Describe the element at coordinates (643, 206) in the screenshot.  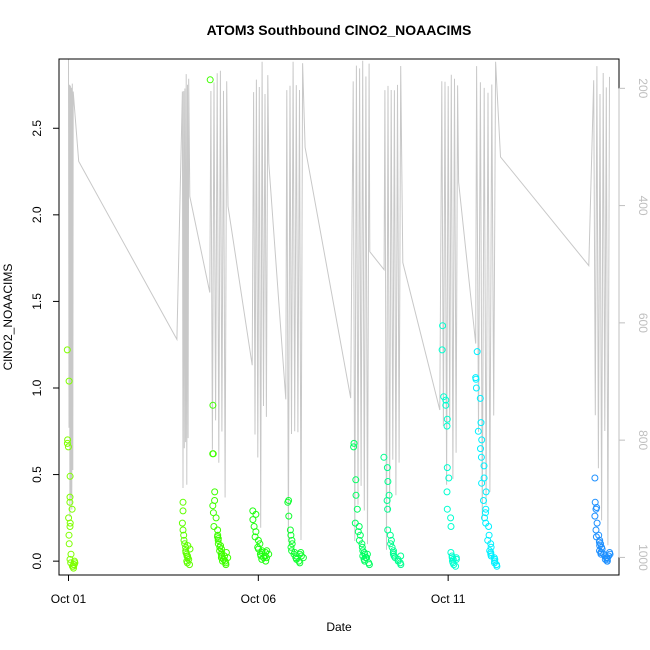
I see `right-tick-label: 400` at that location.